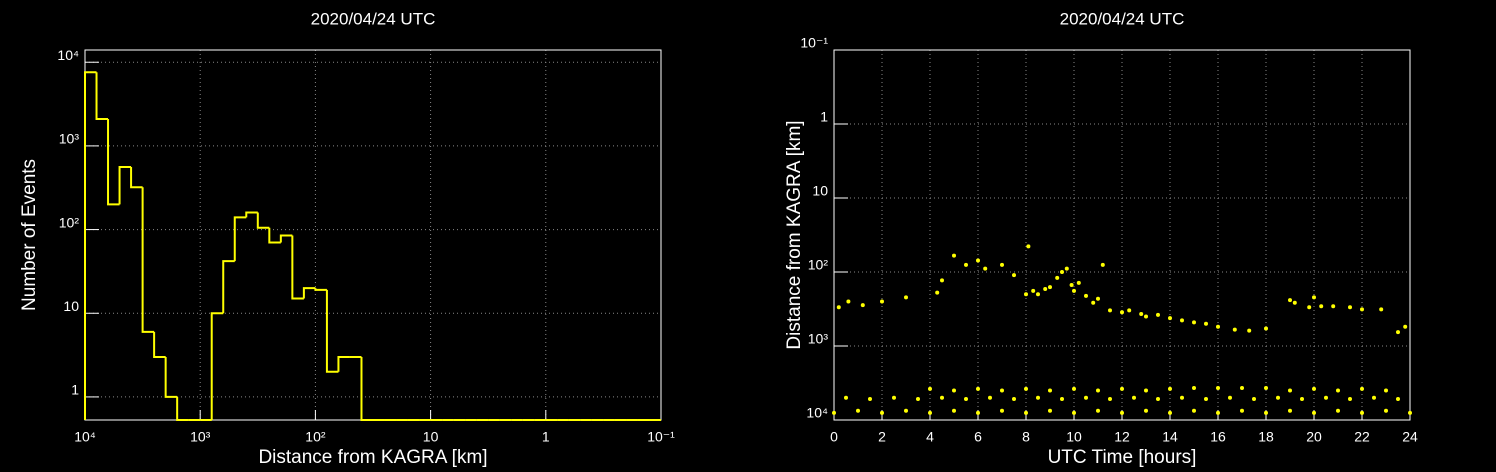  Describe the element at coordinates (1122, 18) in the screenshot. I see `chart-title: 2020/04/24 UTC` at that location.